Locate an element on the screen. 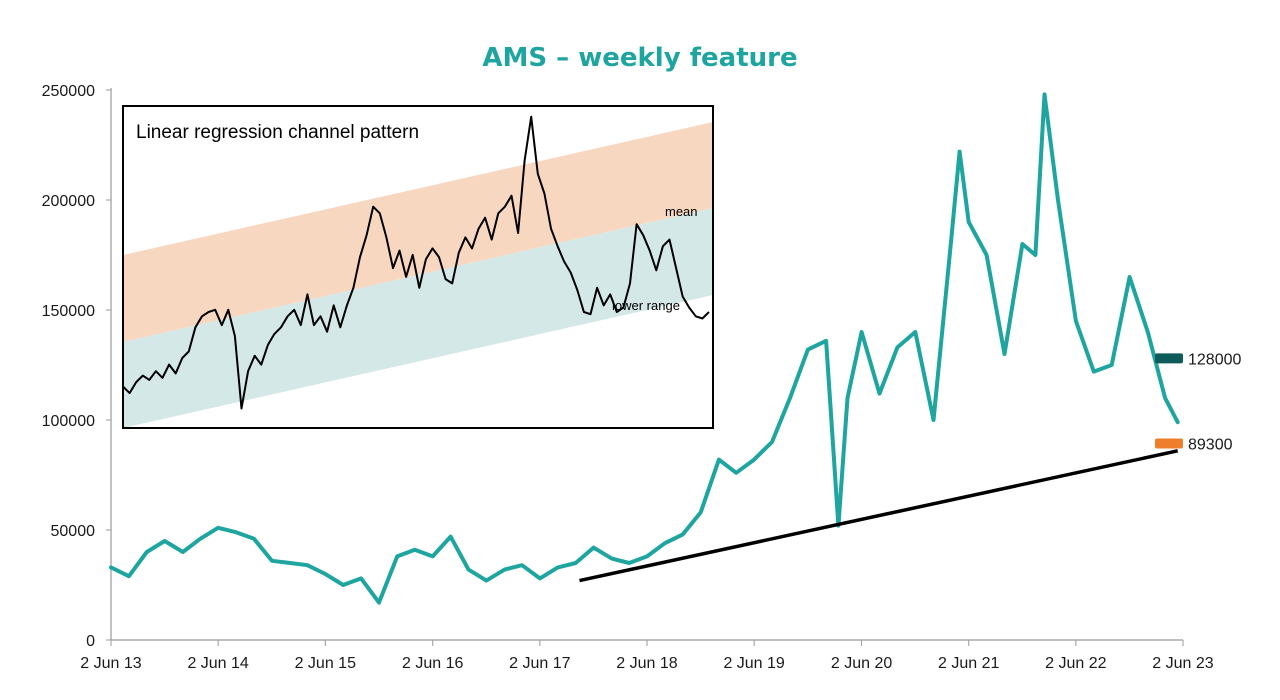 The height and width of the screenshot is (700, 1280). x-tick-label: 2 Jun 14 is located at coordinates (217, 663).